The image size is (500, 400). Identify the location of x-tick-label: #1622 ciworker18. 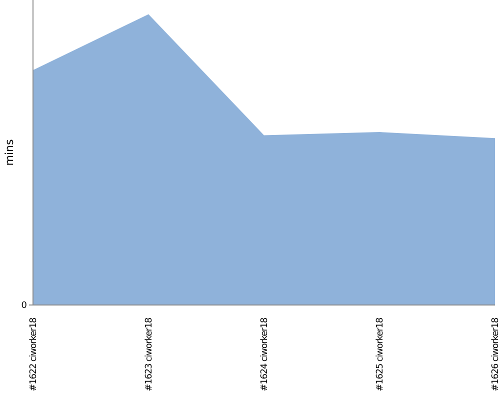
(34, 354).